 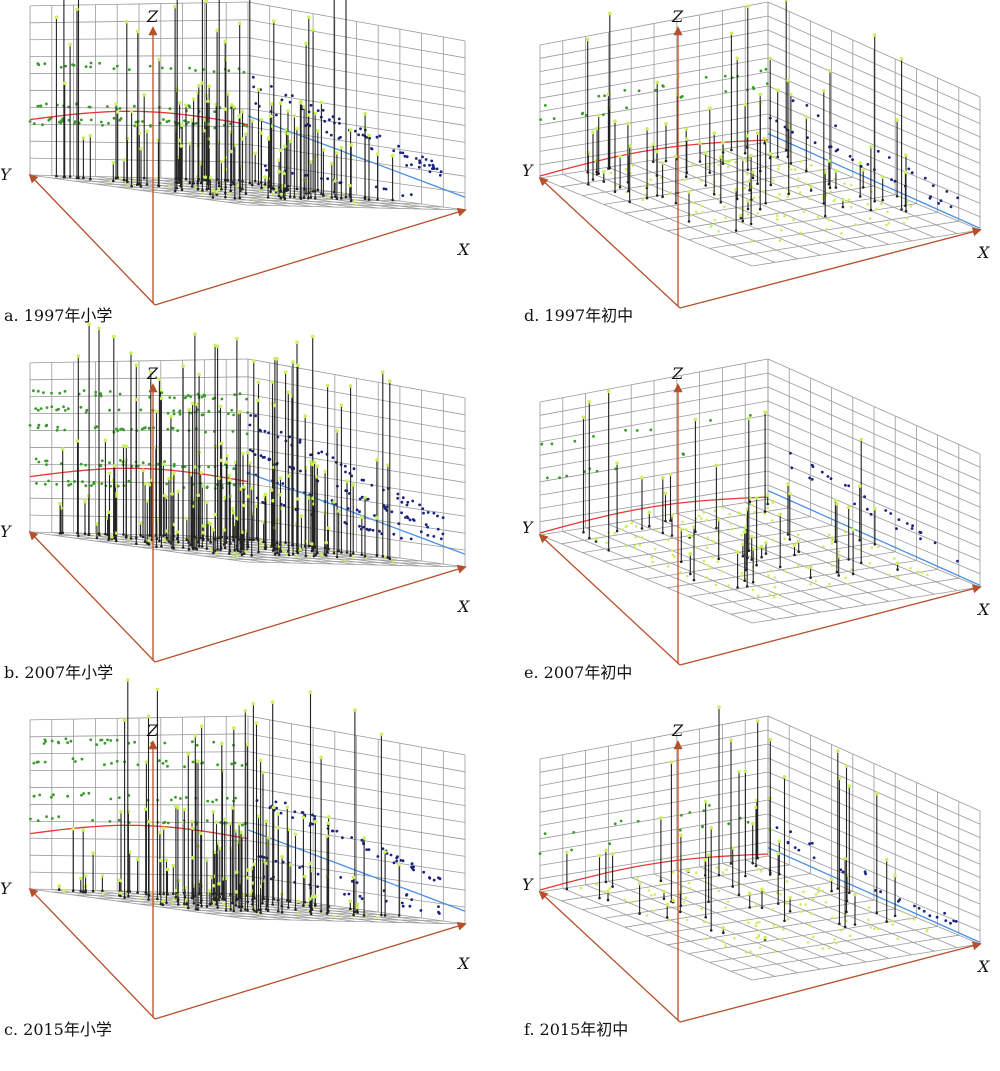 What do you see at coordinates (654, 872) in the screenshot?
I see `trend-curve-left` at bounding box center [654, 872].